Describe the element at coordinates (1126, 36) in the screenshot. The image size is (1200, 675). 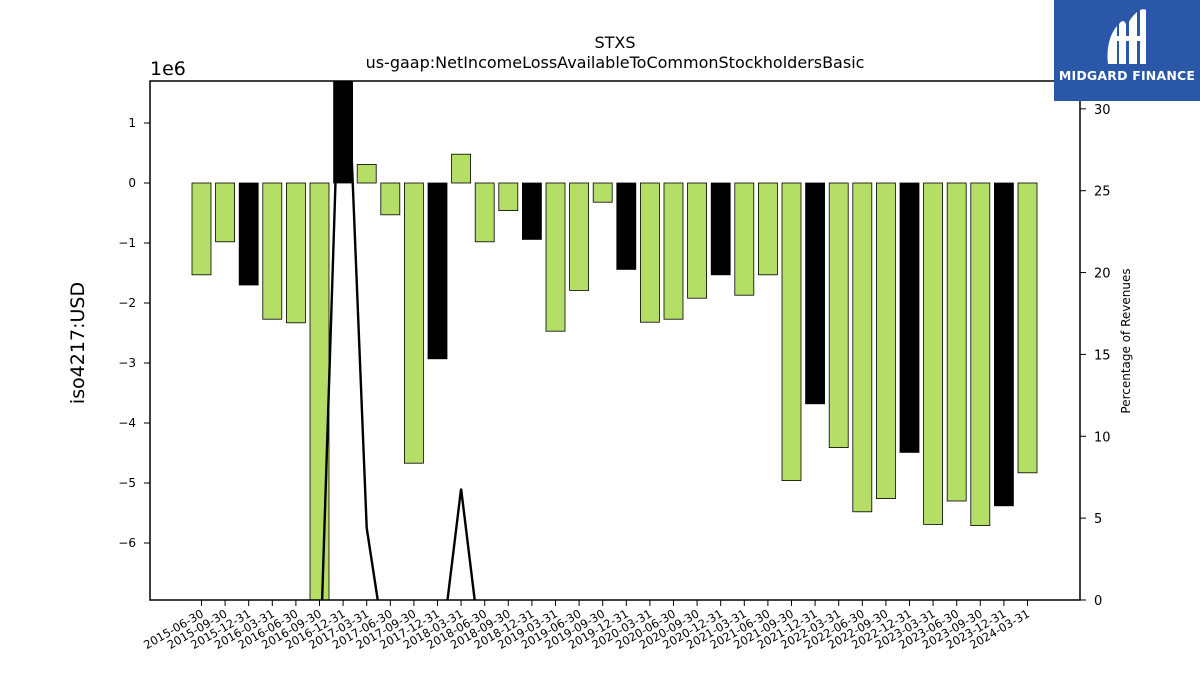
I see `midgard-logo-icon` at that location.